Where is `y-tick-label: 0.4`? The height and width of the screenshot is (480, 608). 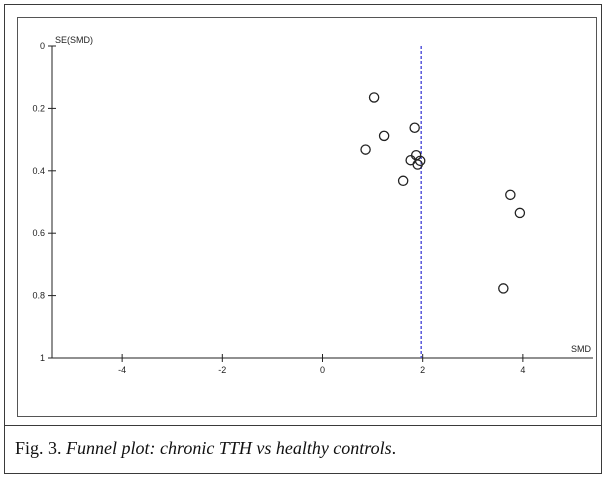 y-tick-label: 0.4 is located at coordinates (38, 171).